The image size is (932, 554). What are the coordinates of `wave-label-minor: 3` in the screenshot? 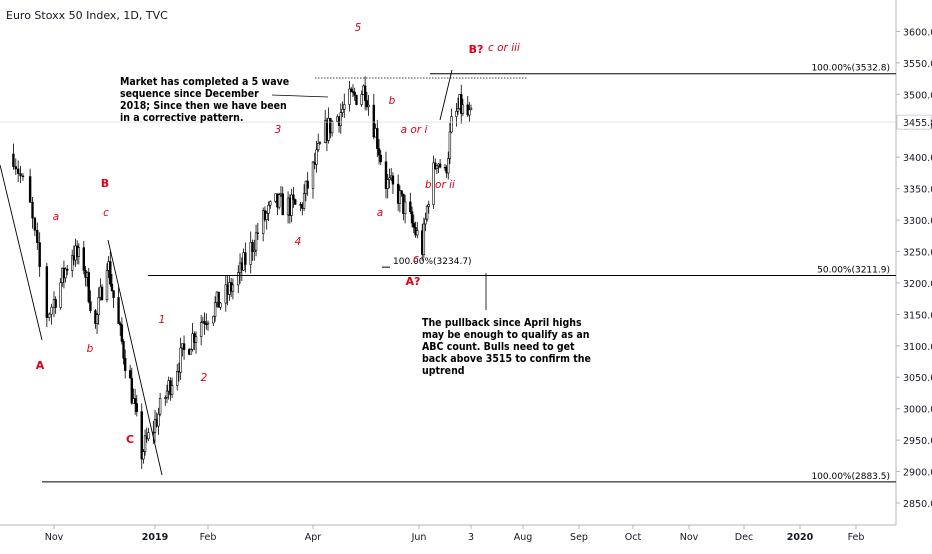 It's located at (278, 130).